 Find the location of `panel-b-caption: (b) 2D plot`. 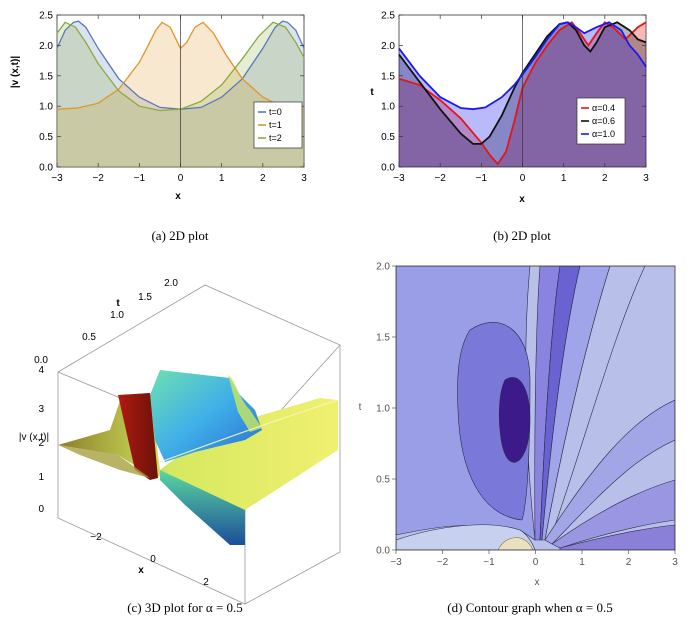

panel-b-caption: (b) 2D plot is located at coordinates (522, 235).